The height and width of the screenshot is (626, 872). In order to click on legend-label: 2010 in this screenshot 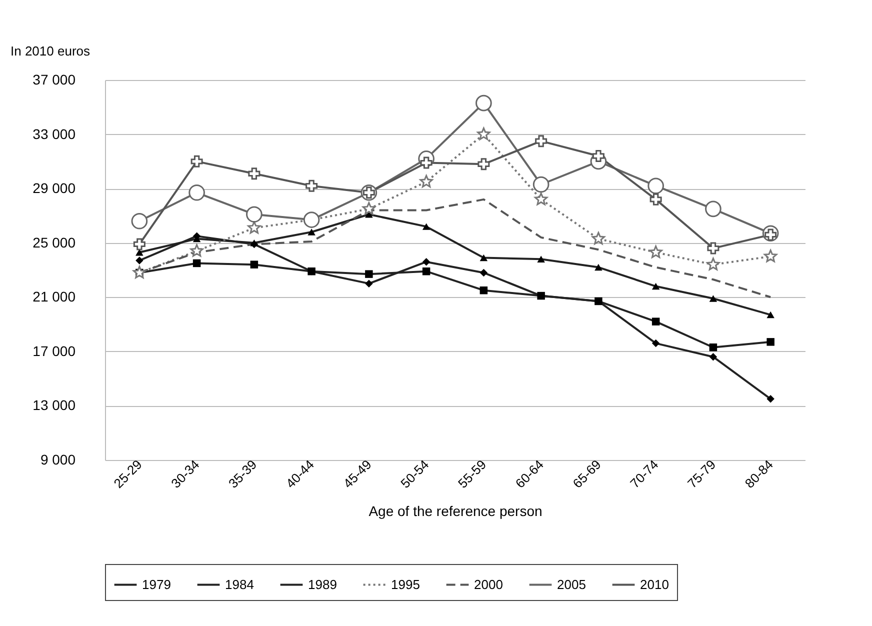, I will do `click(654, 584)`.